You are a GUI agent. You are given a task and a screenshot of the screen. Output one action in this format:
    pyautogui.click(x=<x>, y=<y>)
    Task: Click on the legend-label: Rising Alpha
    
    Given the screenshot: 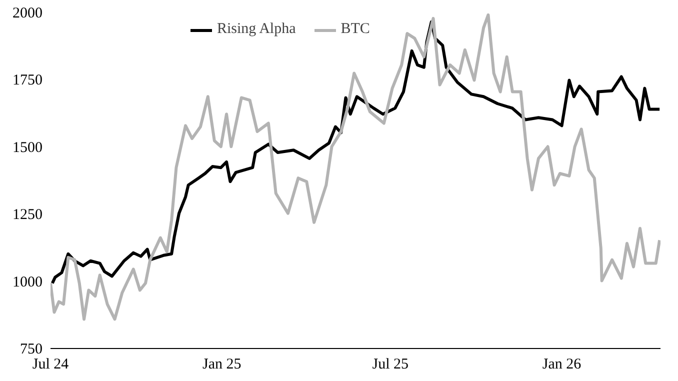 What is the action you would take?
    pyautogui.click(x=256, y=29)
    